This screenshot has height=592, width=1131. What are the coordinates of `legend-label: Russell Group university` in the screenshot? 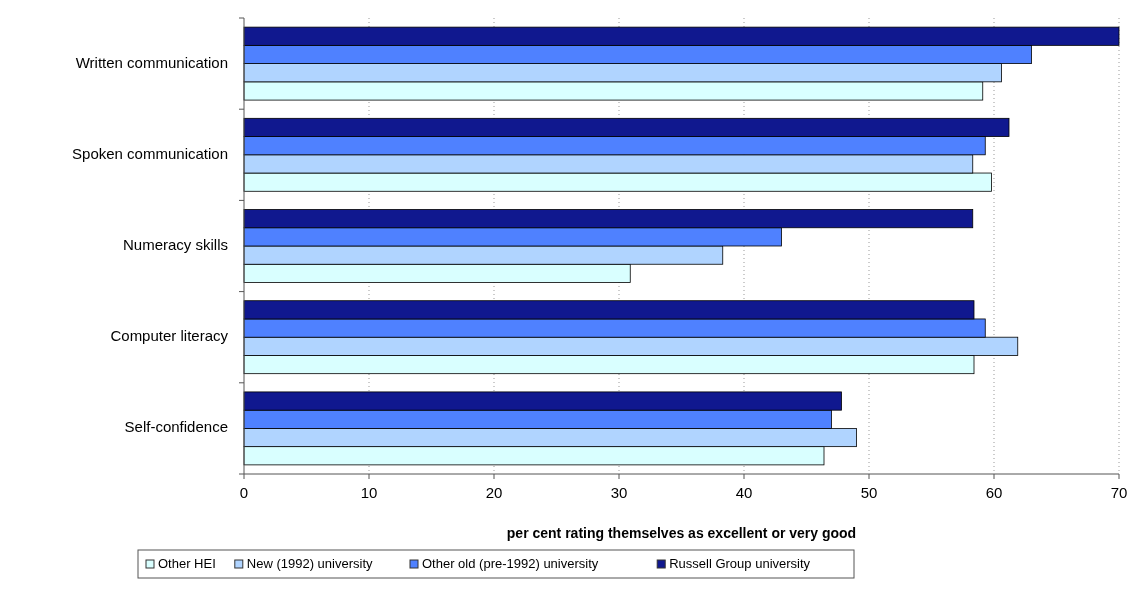 It's located at (740, 563).